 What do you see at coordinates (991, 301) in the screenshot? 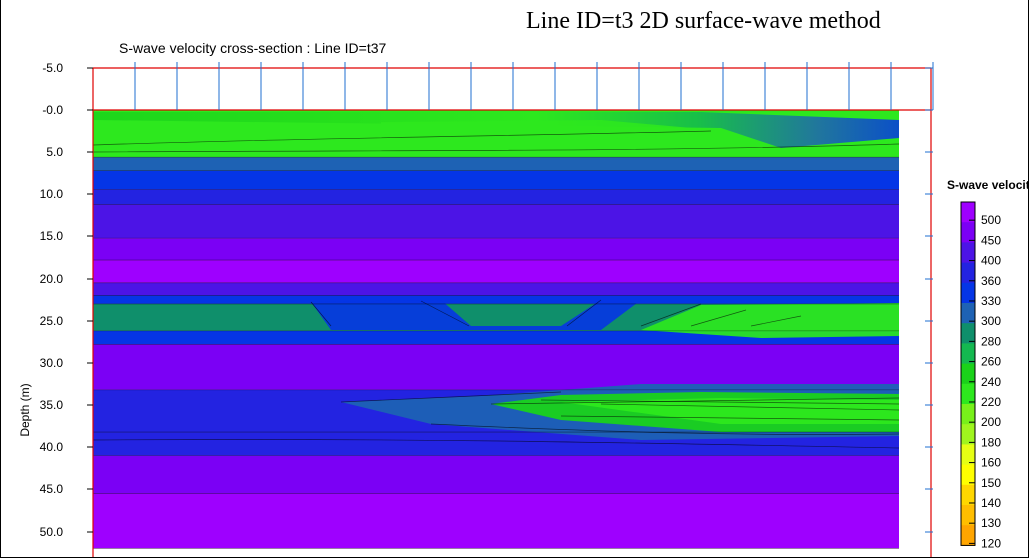
I see `colorbar-label: 330` at bounding box center [991, 301].